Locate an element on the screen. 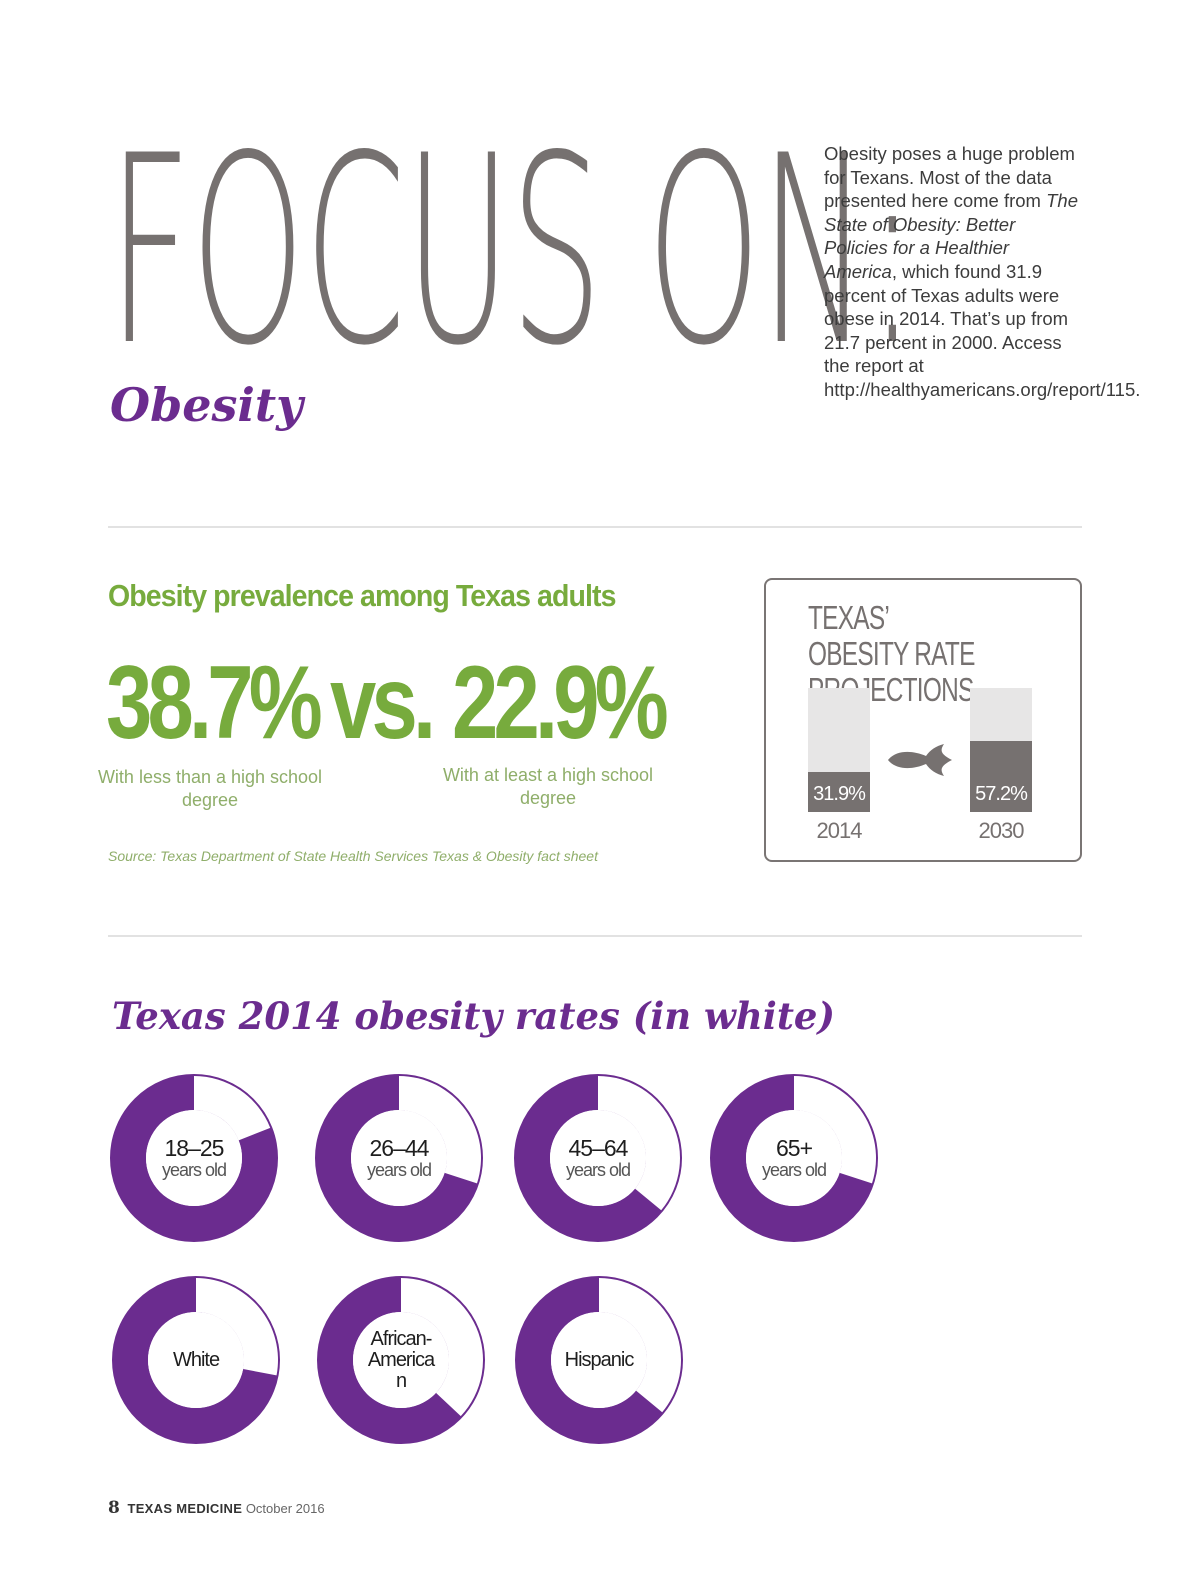 The image size is (1200, 1582). donut-label-text: African-American is located at coordinates (401, 1359).